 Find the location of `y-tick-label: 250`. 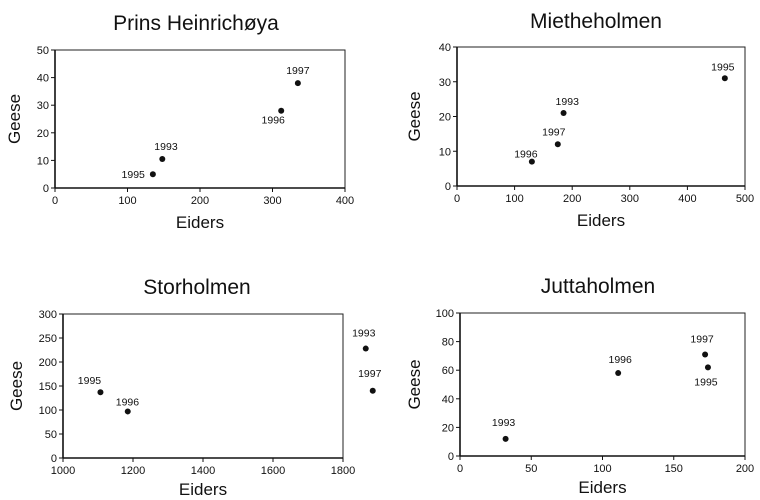

y-tick-label: 250 is located at coordinates (48, 339).